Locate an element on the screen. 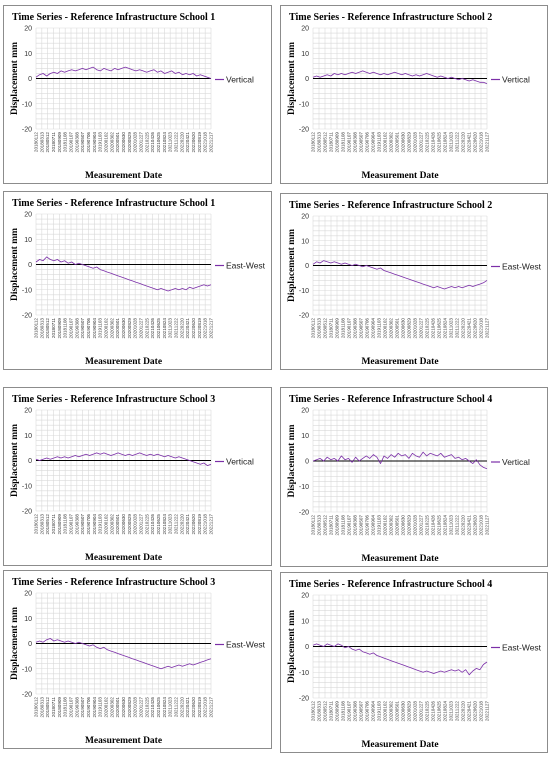 Image resolution: width=550 pixels, height=757 pixels. x-tick-label: 20221018 is located at coordinates (481, 525).